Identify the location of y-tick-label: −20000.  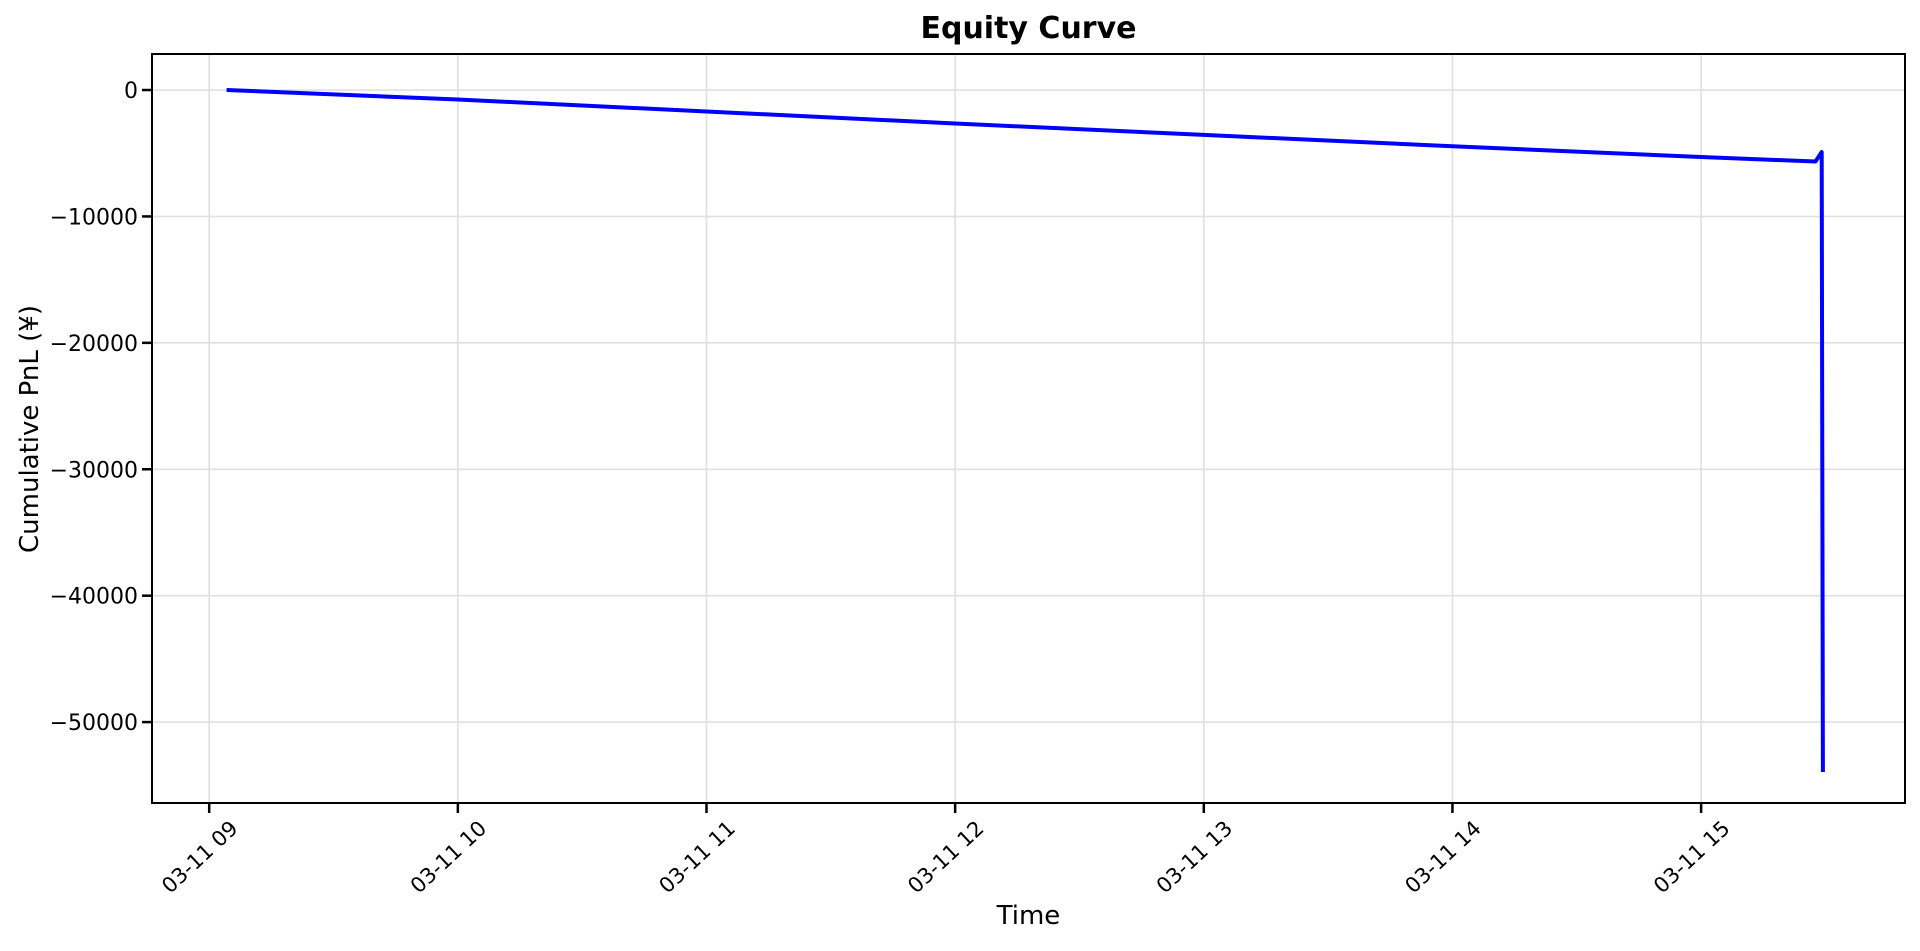
(94, 344).